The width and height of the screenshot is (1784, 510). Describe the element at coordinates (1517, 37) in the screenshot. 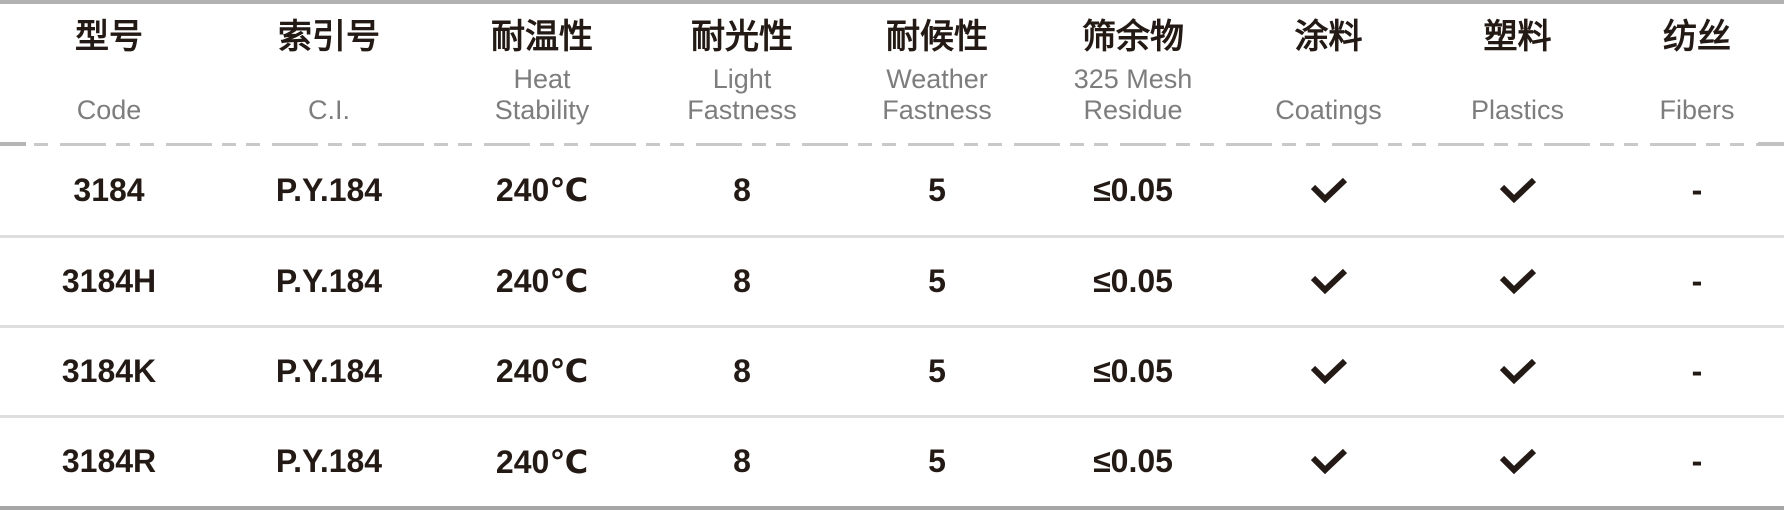

I see `header-cn-plastics: 塑料` at that location.